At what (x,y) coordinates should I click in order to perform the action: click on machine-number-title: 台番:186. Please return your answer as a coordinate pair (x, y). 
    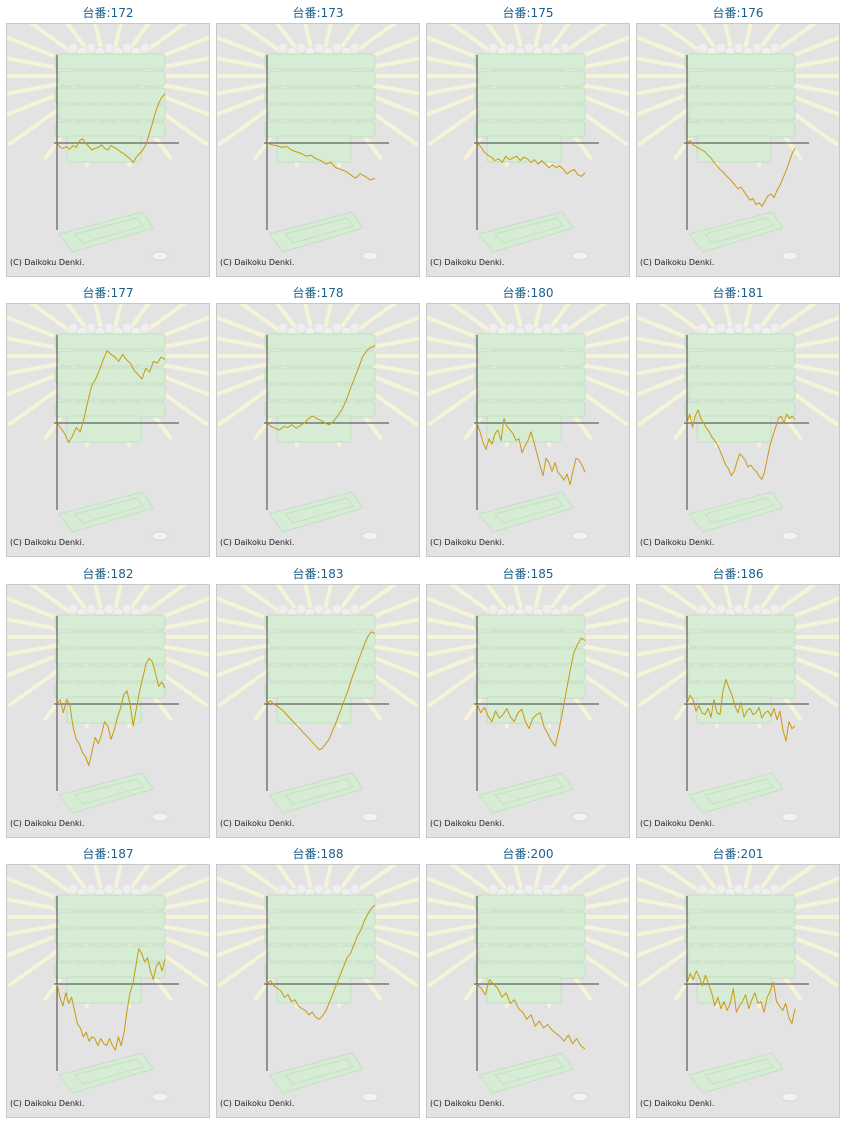
    Looking at the image, I should click on (738, 574).